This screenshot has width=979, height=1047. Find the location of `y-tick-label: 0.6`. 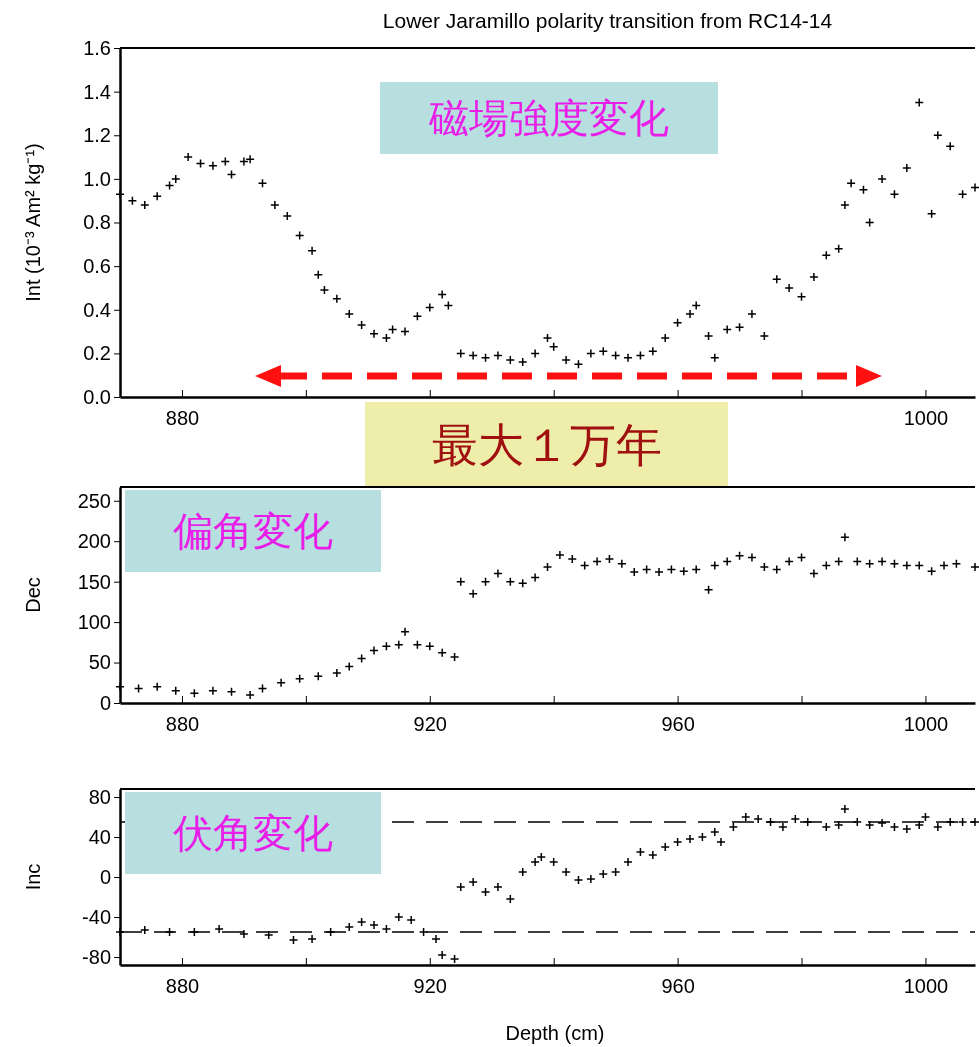

y-tick-label: 0.6 is located at coordinates (97, 266).